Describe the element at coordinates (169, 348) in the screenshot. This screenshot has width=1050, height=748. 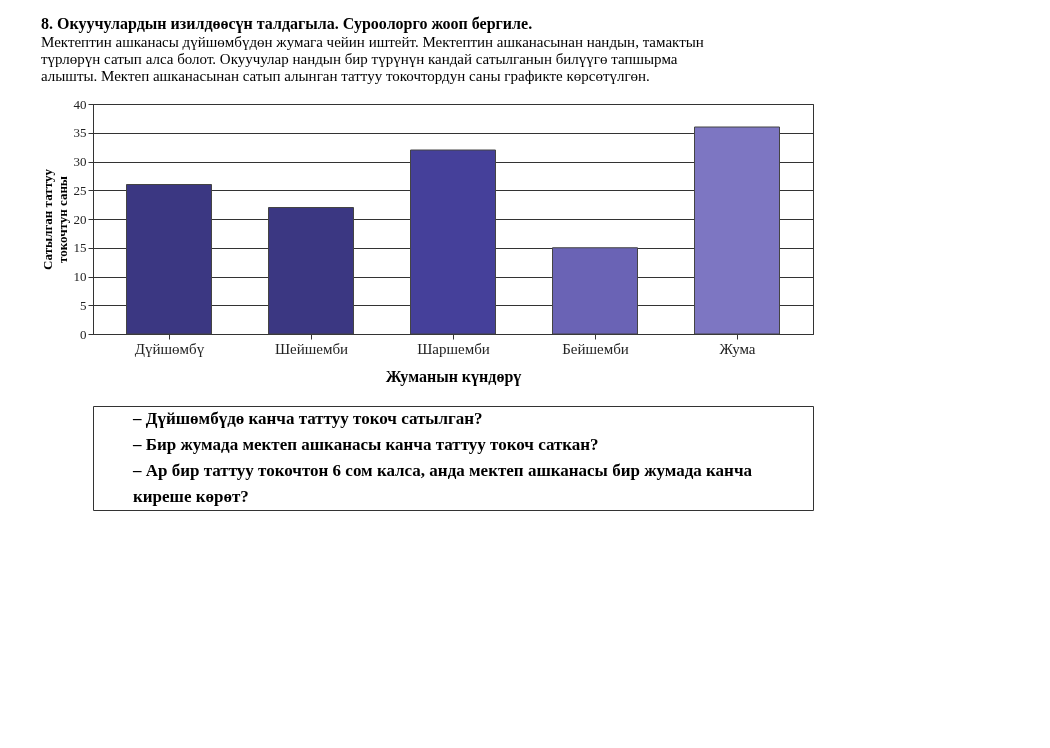
I see `x-tick-label: Дүйшөмбү` at that location.